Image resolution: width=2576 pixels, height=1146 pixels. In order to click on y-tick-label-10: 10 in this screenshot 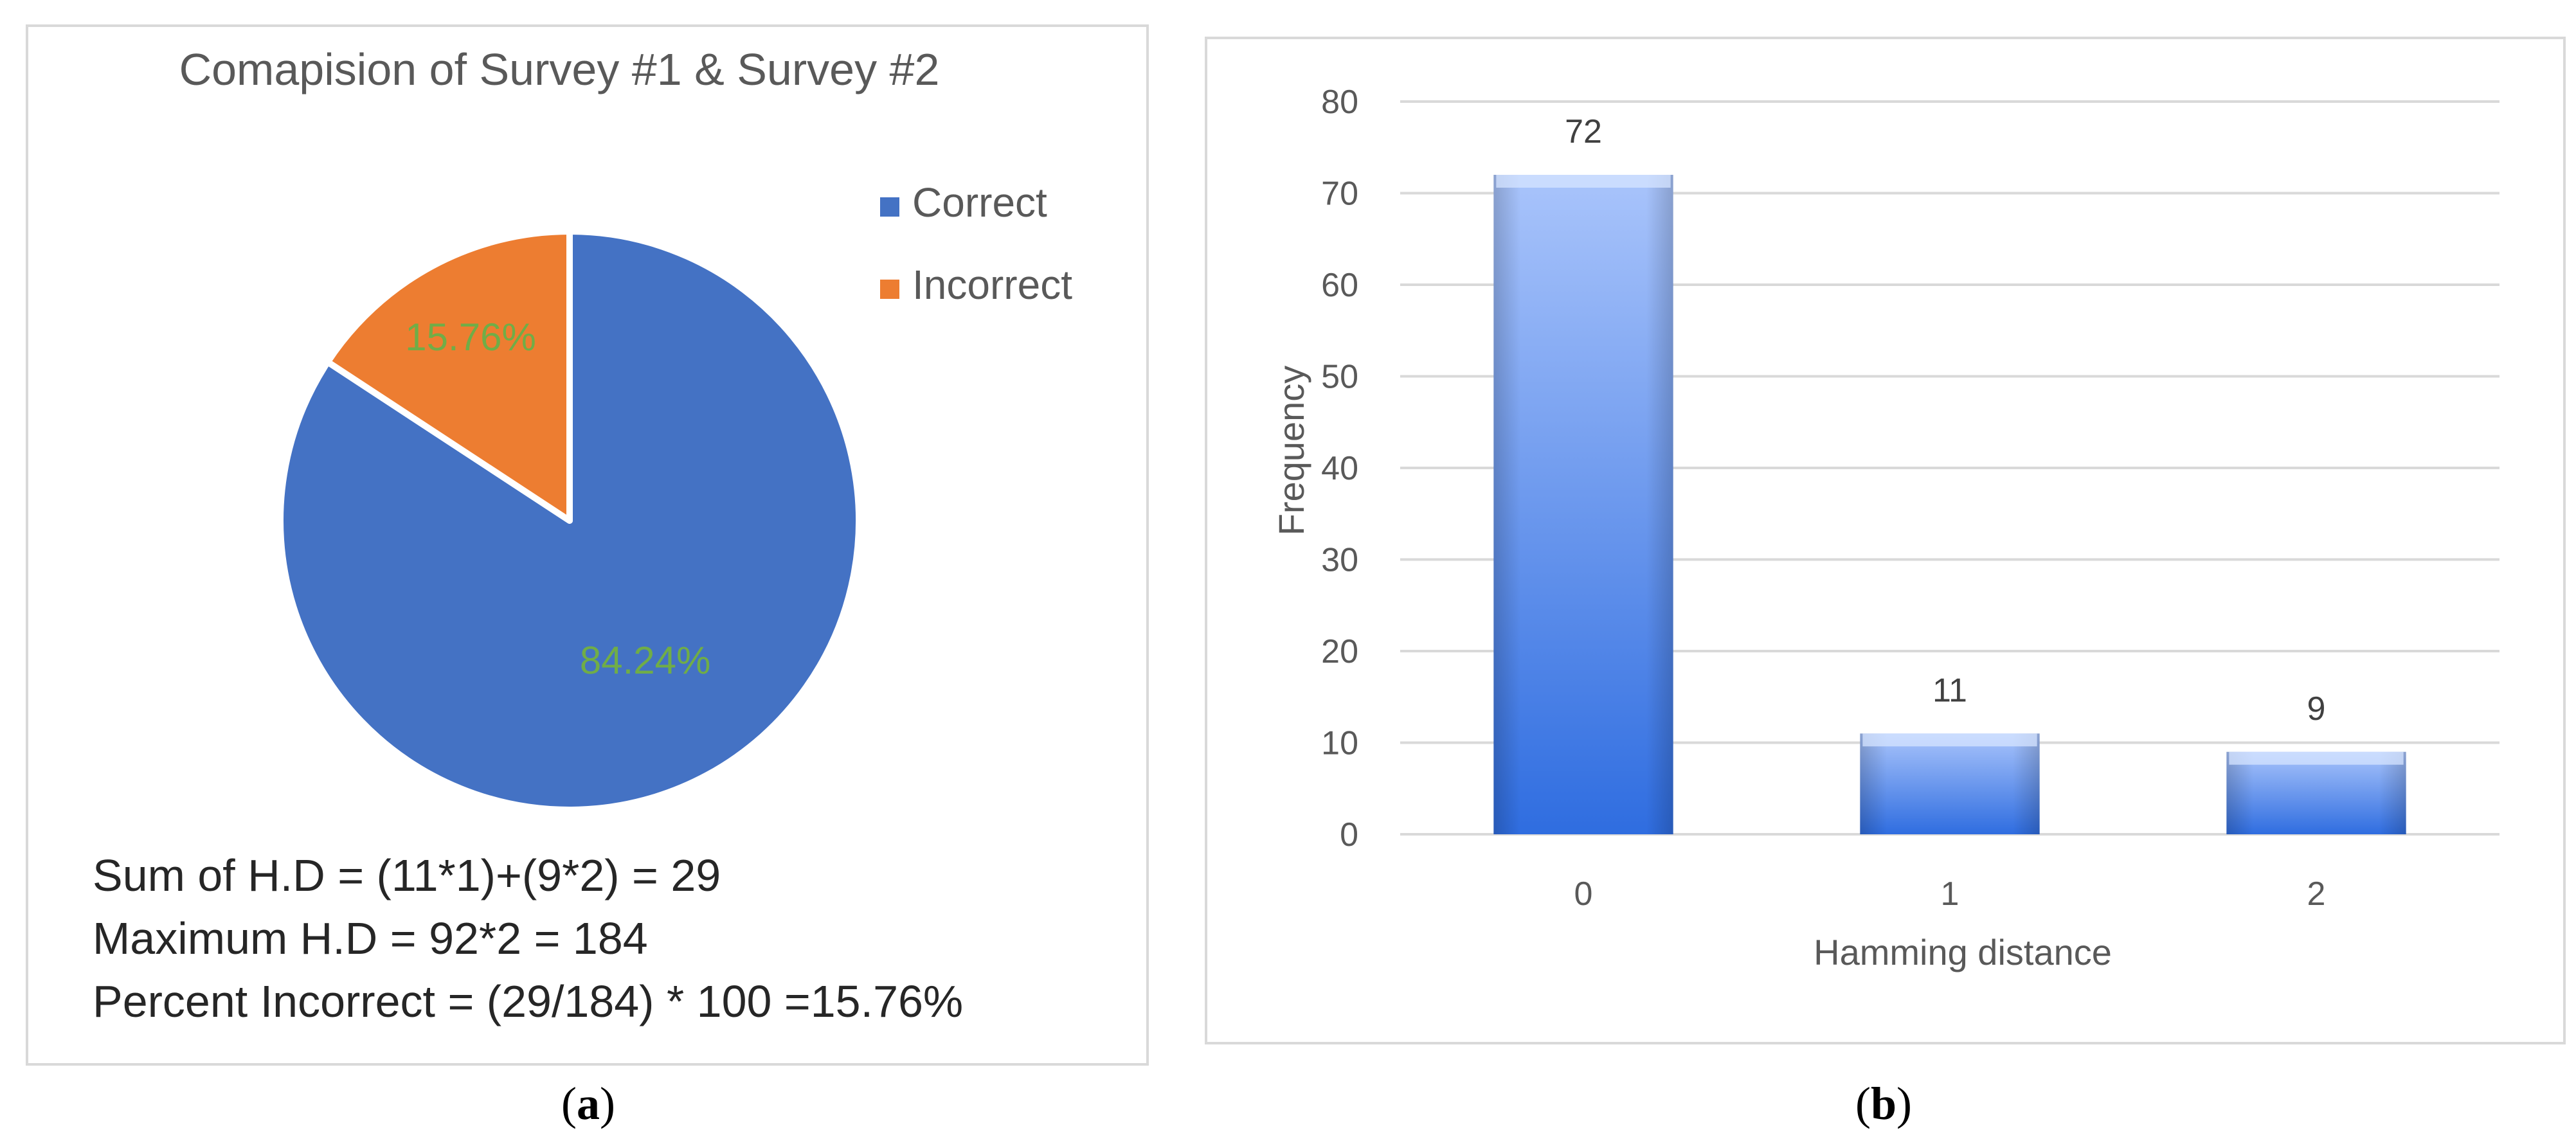, I will do `click(1339, 743)`.